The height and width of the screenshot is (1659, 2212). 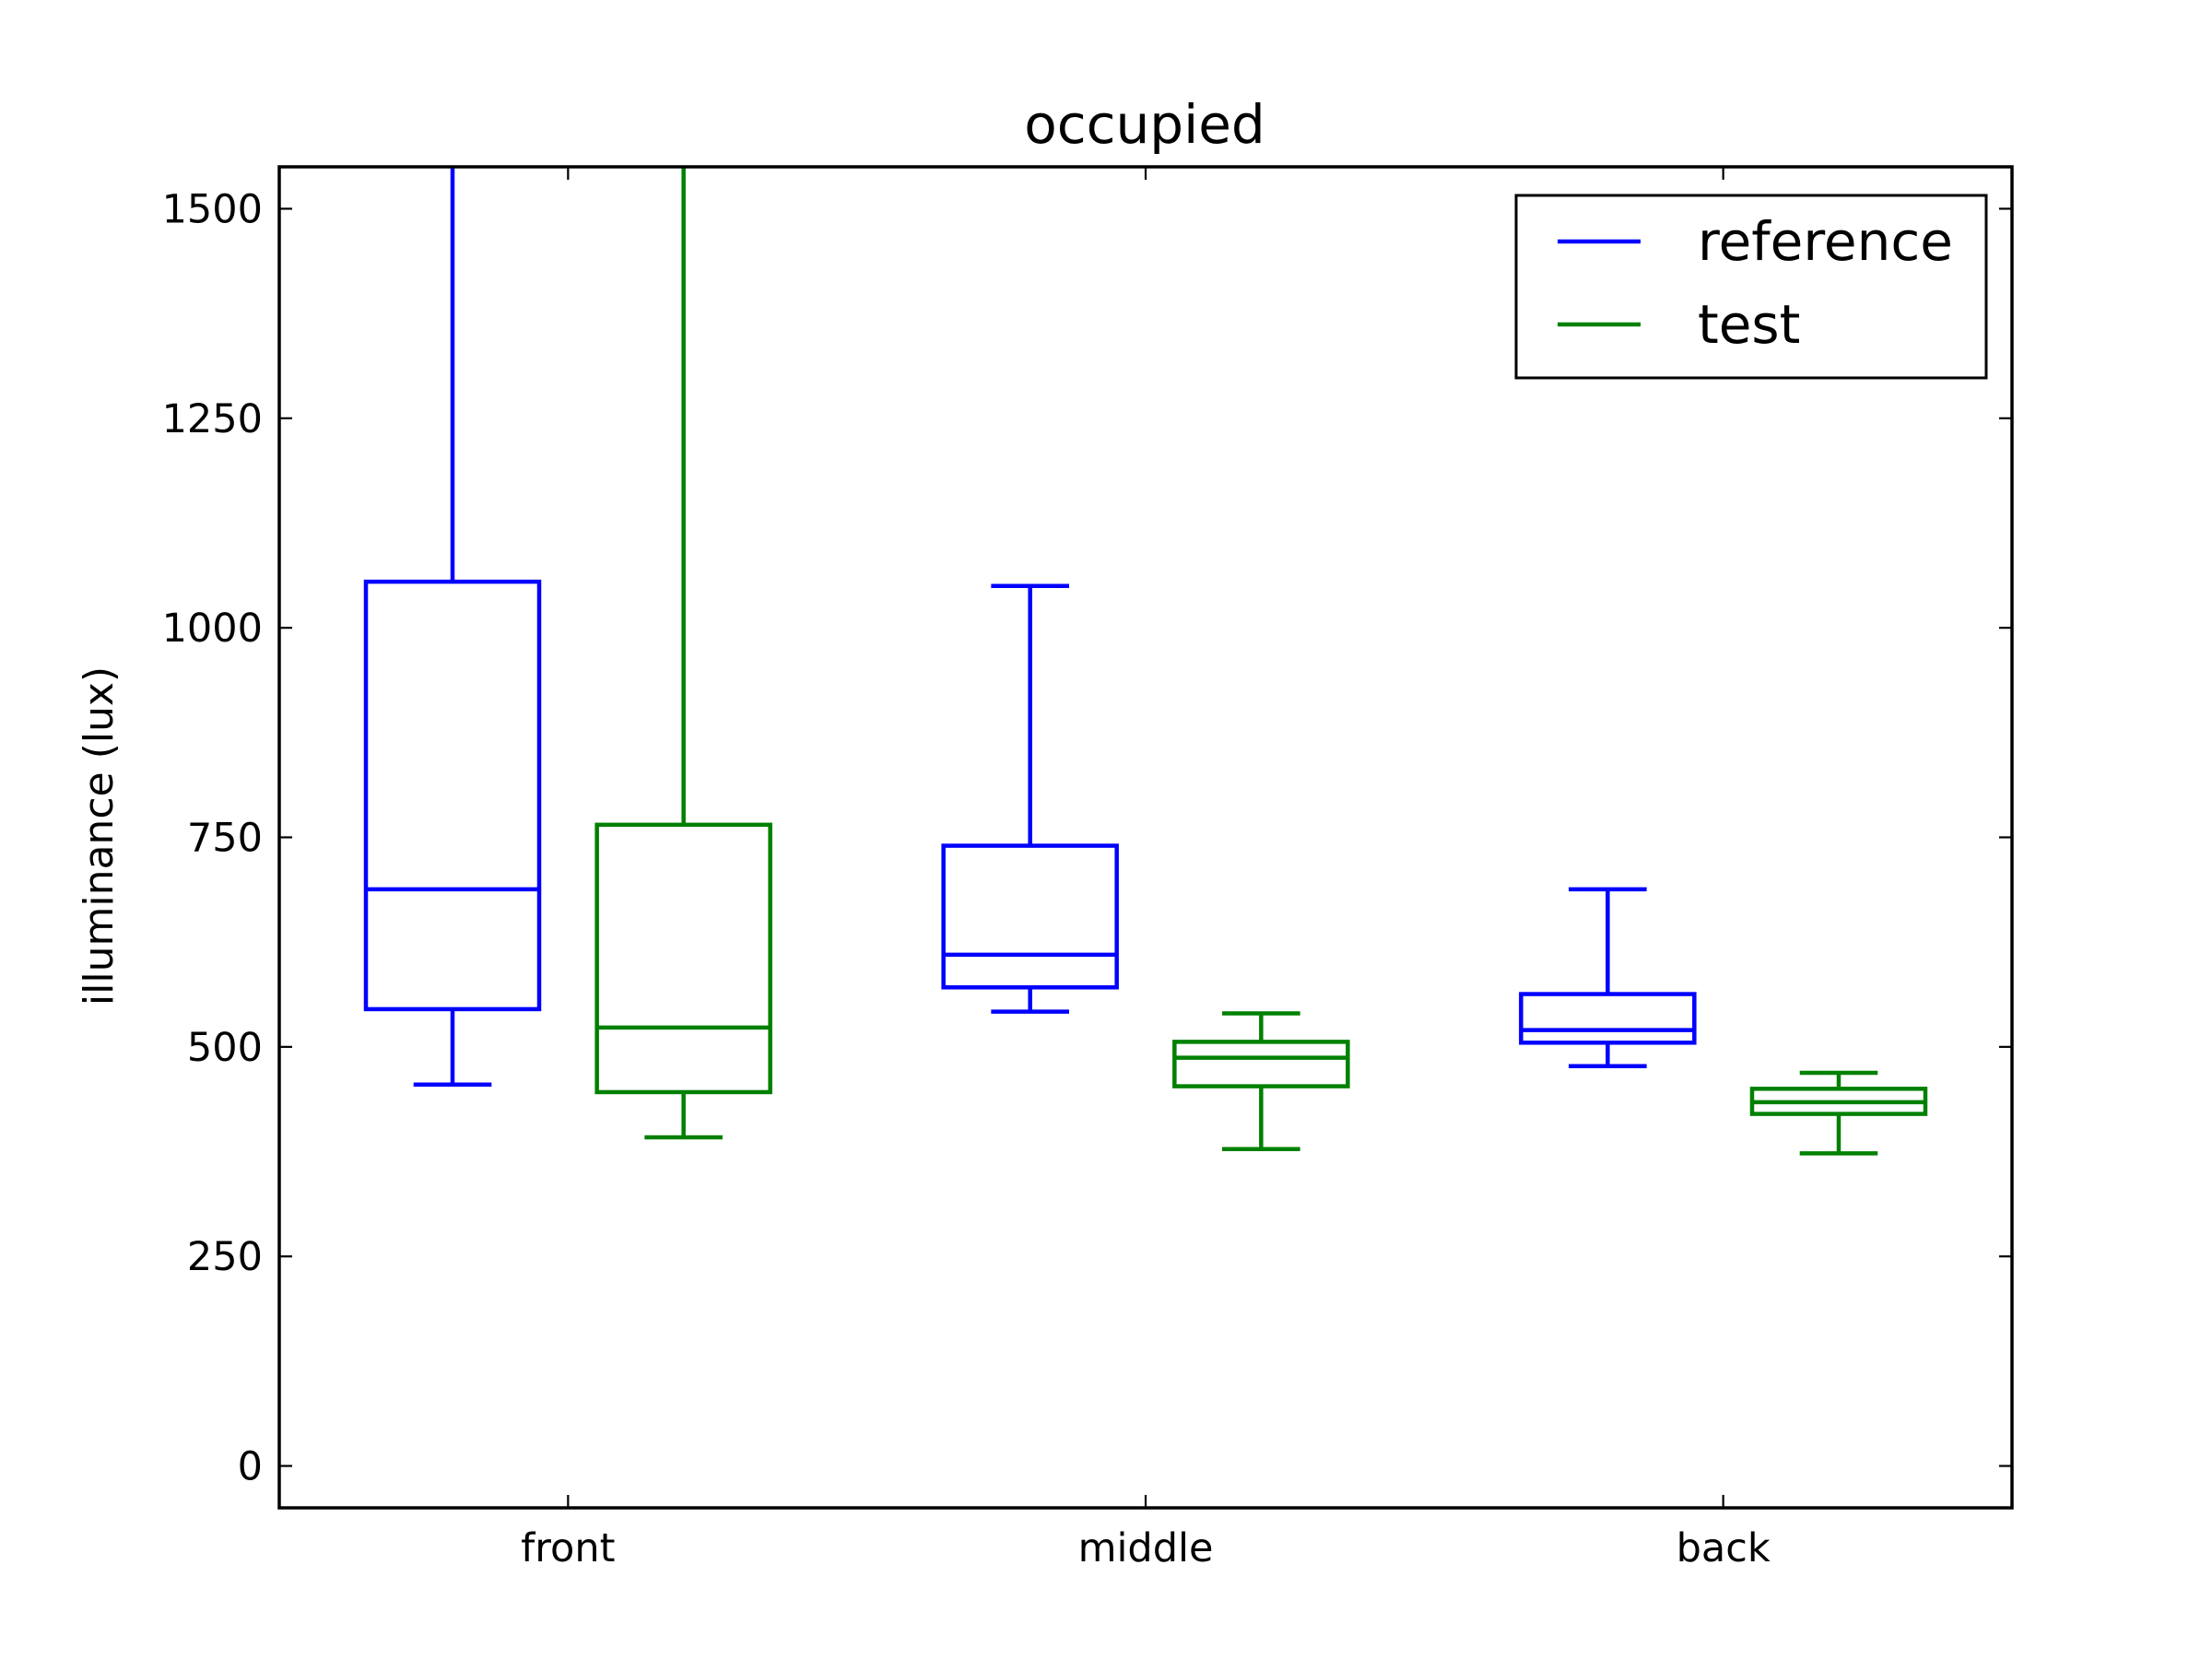 I want to click on y-tick-label: 250, so click(x=225, y=1257).